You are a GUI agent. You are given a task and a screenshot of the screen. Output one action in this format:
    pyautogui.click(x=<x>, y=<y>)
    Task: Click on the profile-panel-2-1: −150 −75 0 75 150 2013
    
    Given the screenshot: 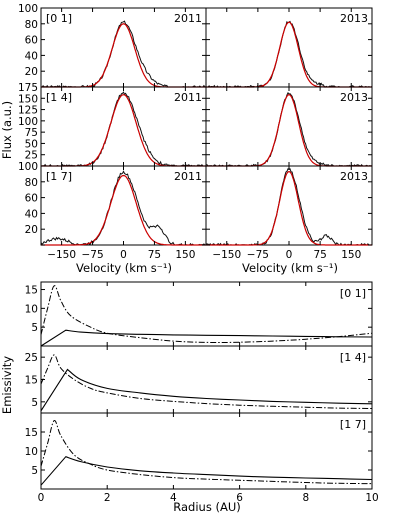 What is the action you would take?
    pyautogui.click(x=289, y=213)
    